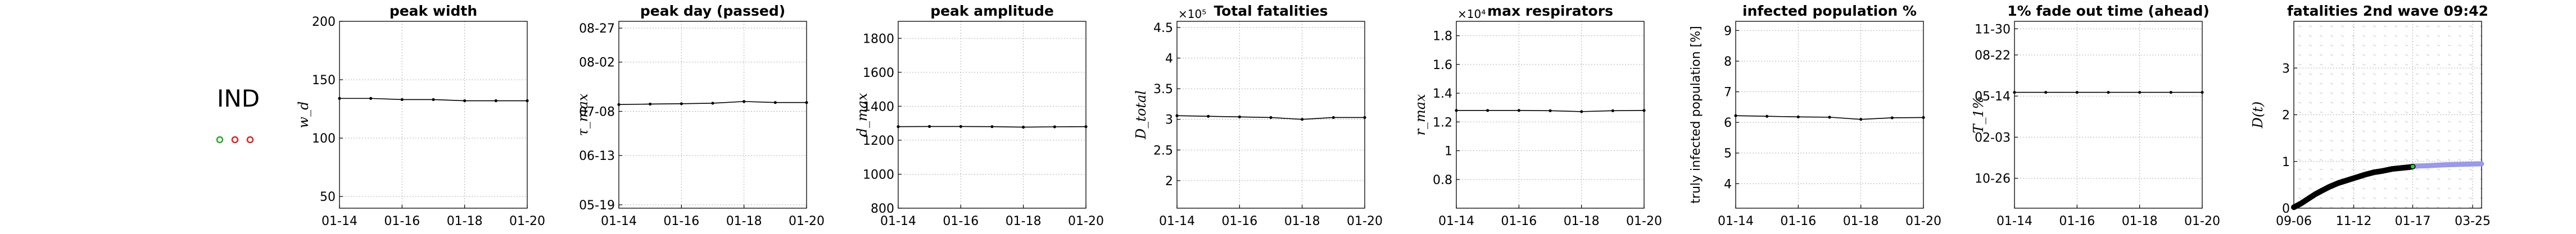  What do you see at coordinates (1696, 114) in the screenshot?
I see `y-axis-label: truly infected population [%]` at bounding box center [1696, 114].